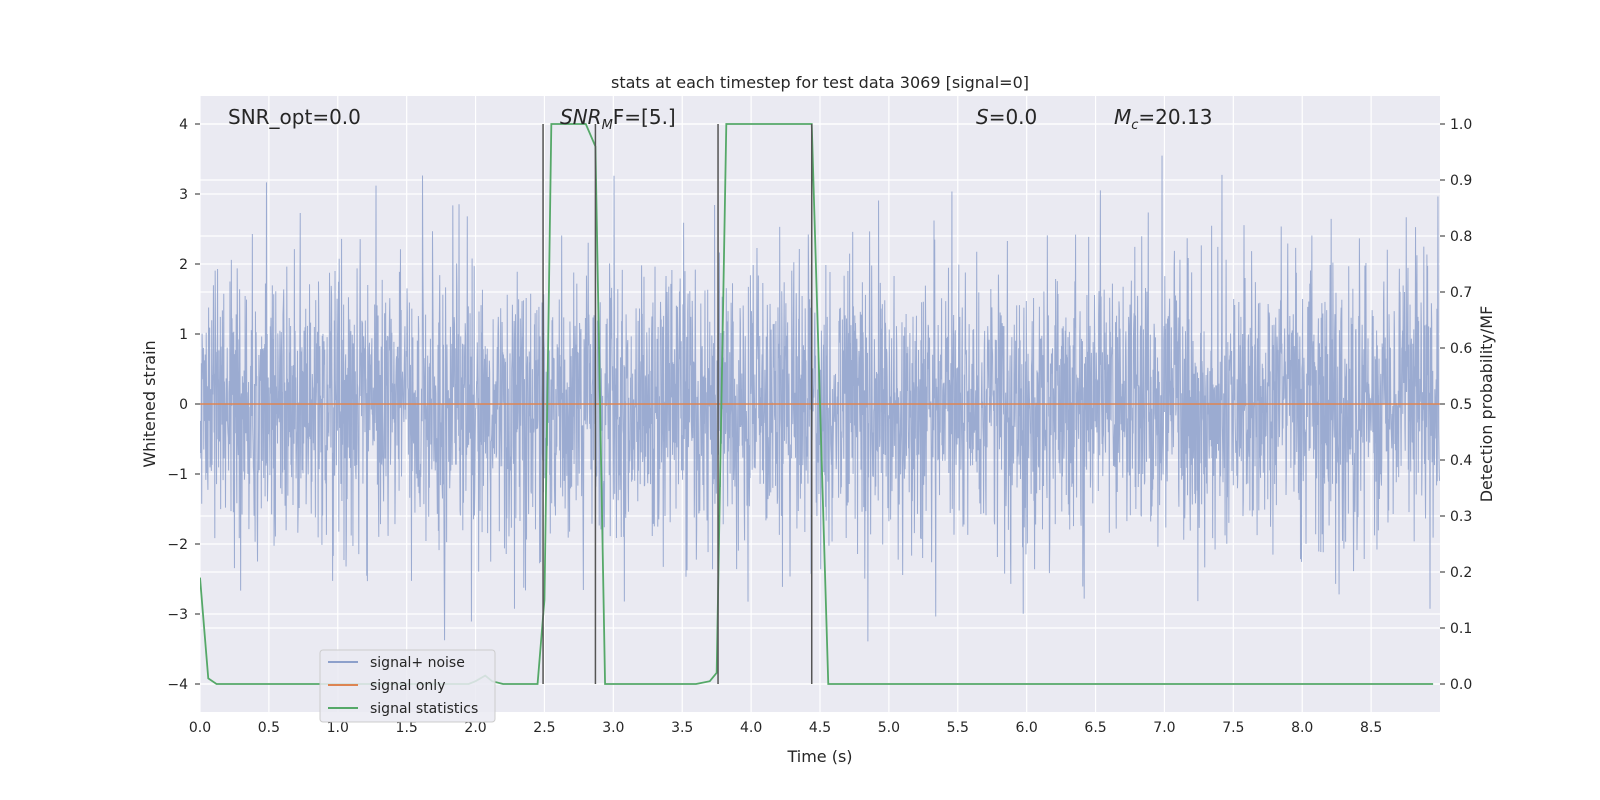  I want to click on annotation-snr-opt: SNR_opt=0.0, so click(294, 117).